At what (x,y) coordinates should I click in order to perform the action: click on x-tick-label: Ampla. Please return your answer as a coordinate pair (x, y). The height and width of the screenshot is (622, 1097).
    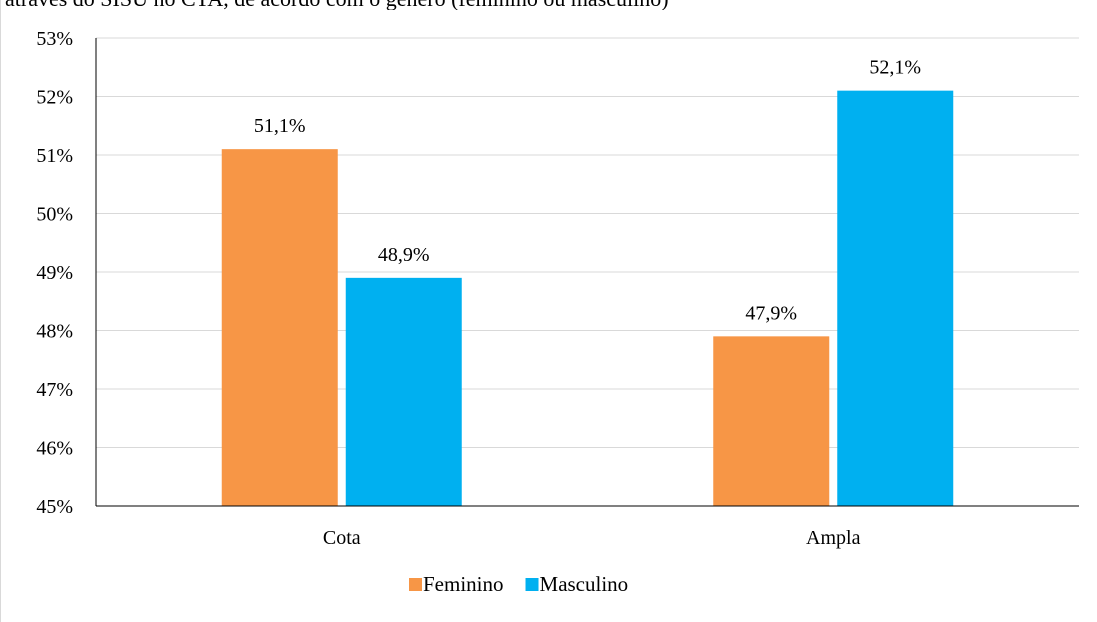
    Looking at the image, I should click on (833, 538).